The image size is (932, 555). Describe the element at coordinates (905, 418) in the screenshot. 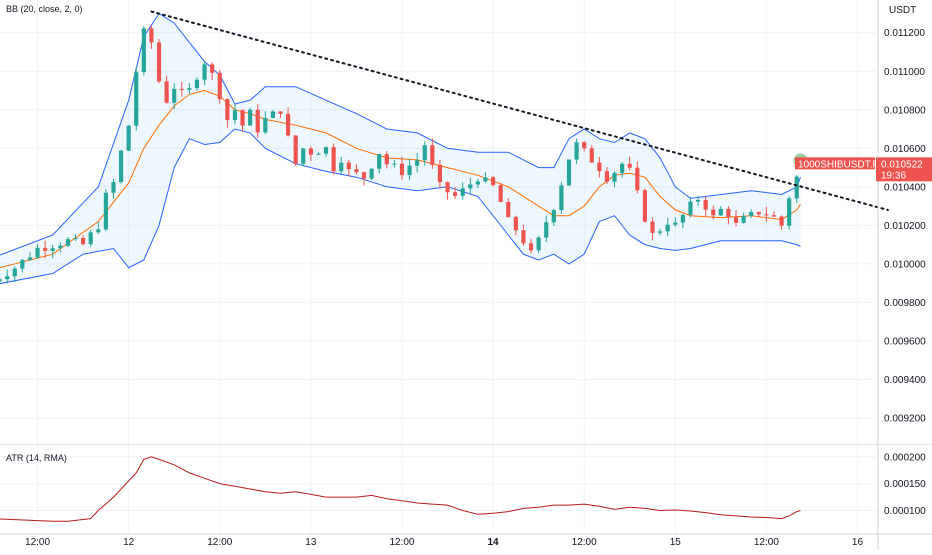

I see `price-tick-label: 0.009200` at that location.